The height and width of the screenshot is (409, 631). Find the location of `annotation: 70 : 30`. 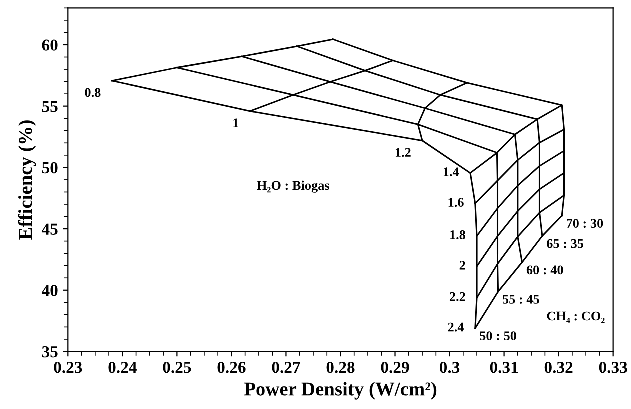

annotation: 70 : 30 is located at coordinates (585, 223).